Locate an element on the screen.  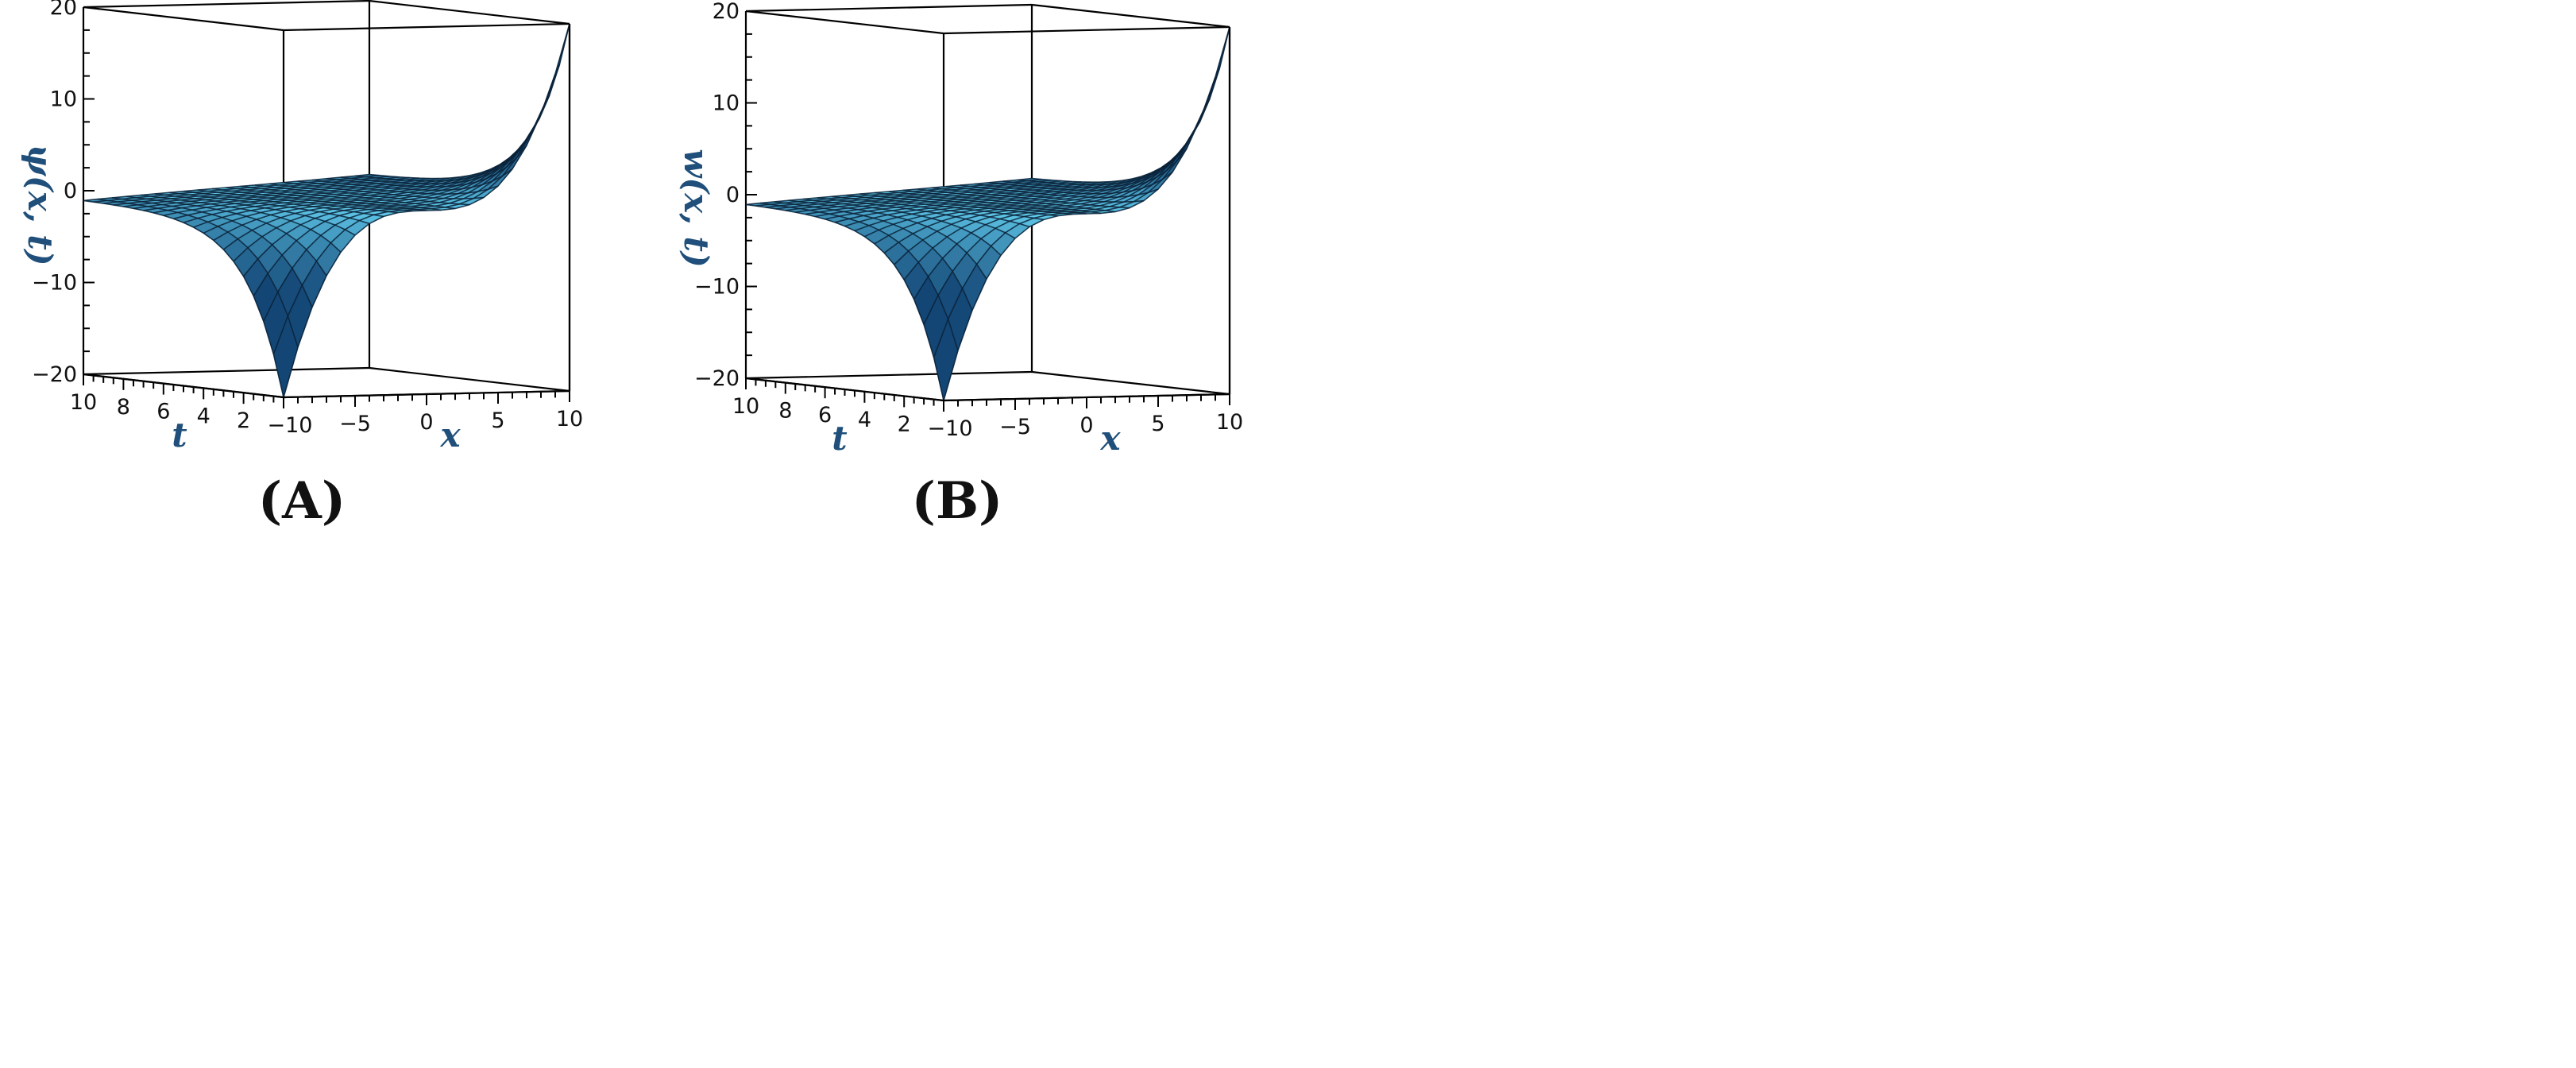
z-axis-title: ψ(x, t) is located at coordinates (40, 205).